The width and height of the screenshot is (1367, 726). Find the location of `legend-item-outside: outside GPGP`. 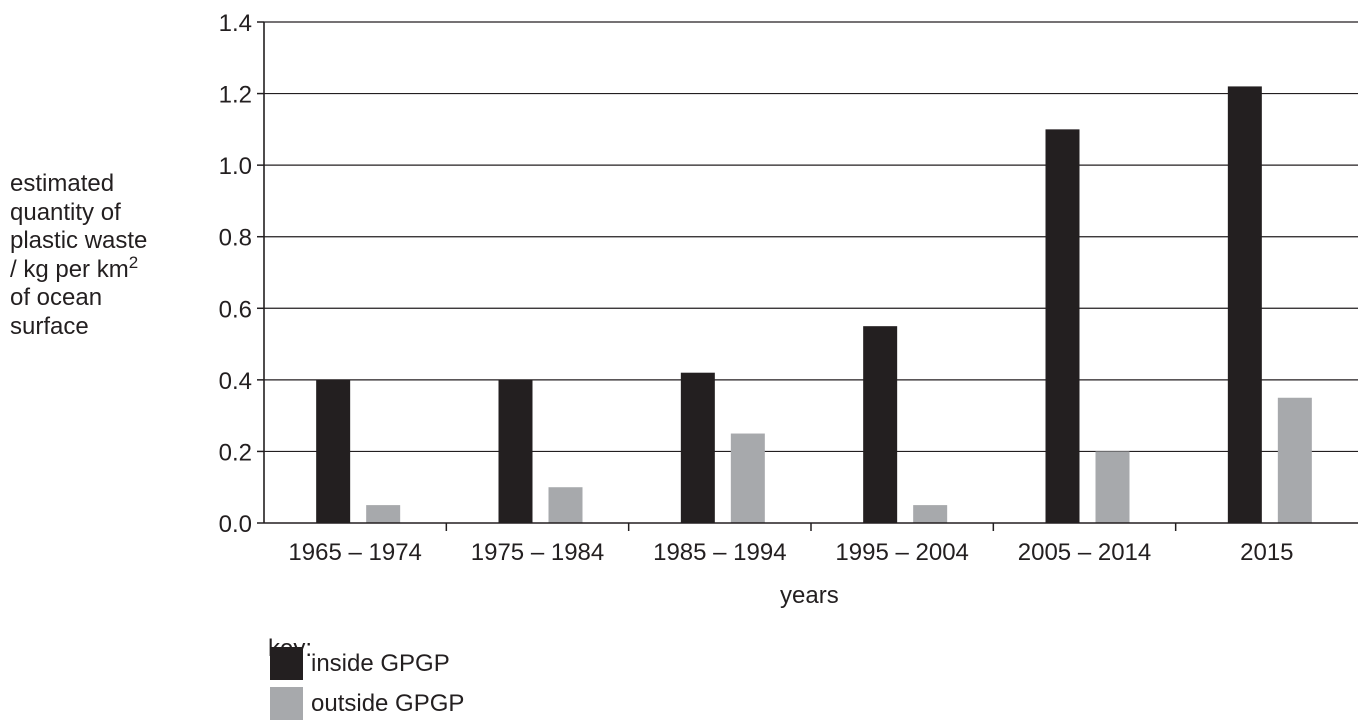

legend-item-outside: outside GPGP is located at coordinates (367, 703).